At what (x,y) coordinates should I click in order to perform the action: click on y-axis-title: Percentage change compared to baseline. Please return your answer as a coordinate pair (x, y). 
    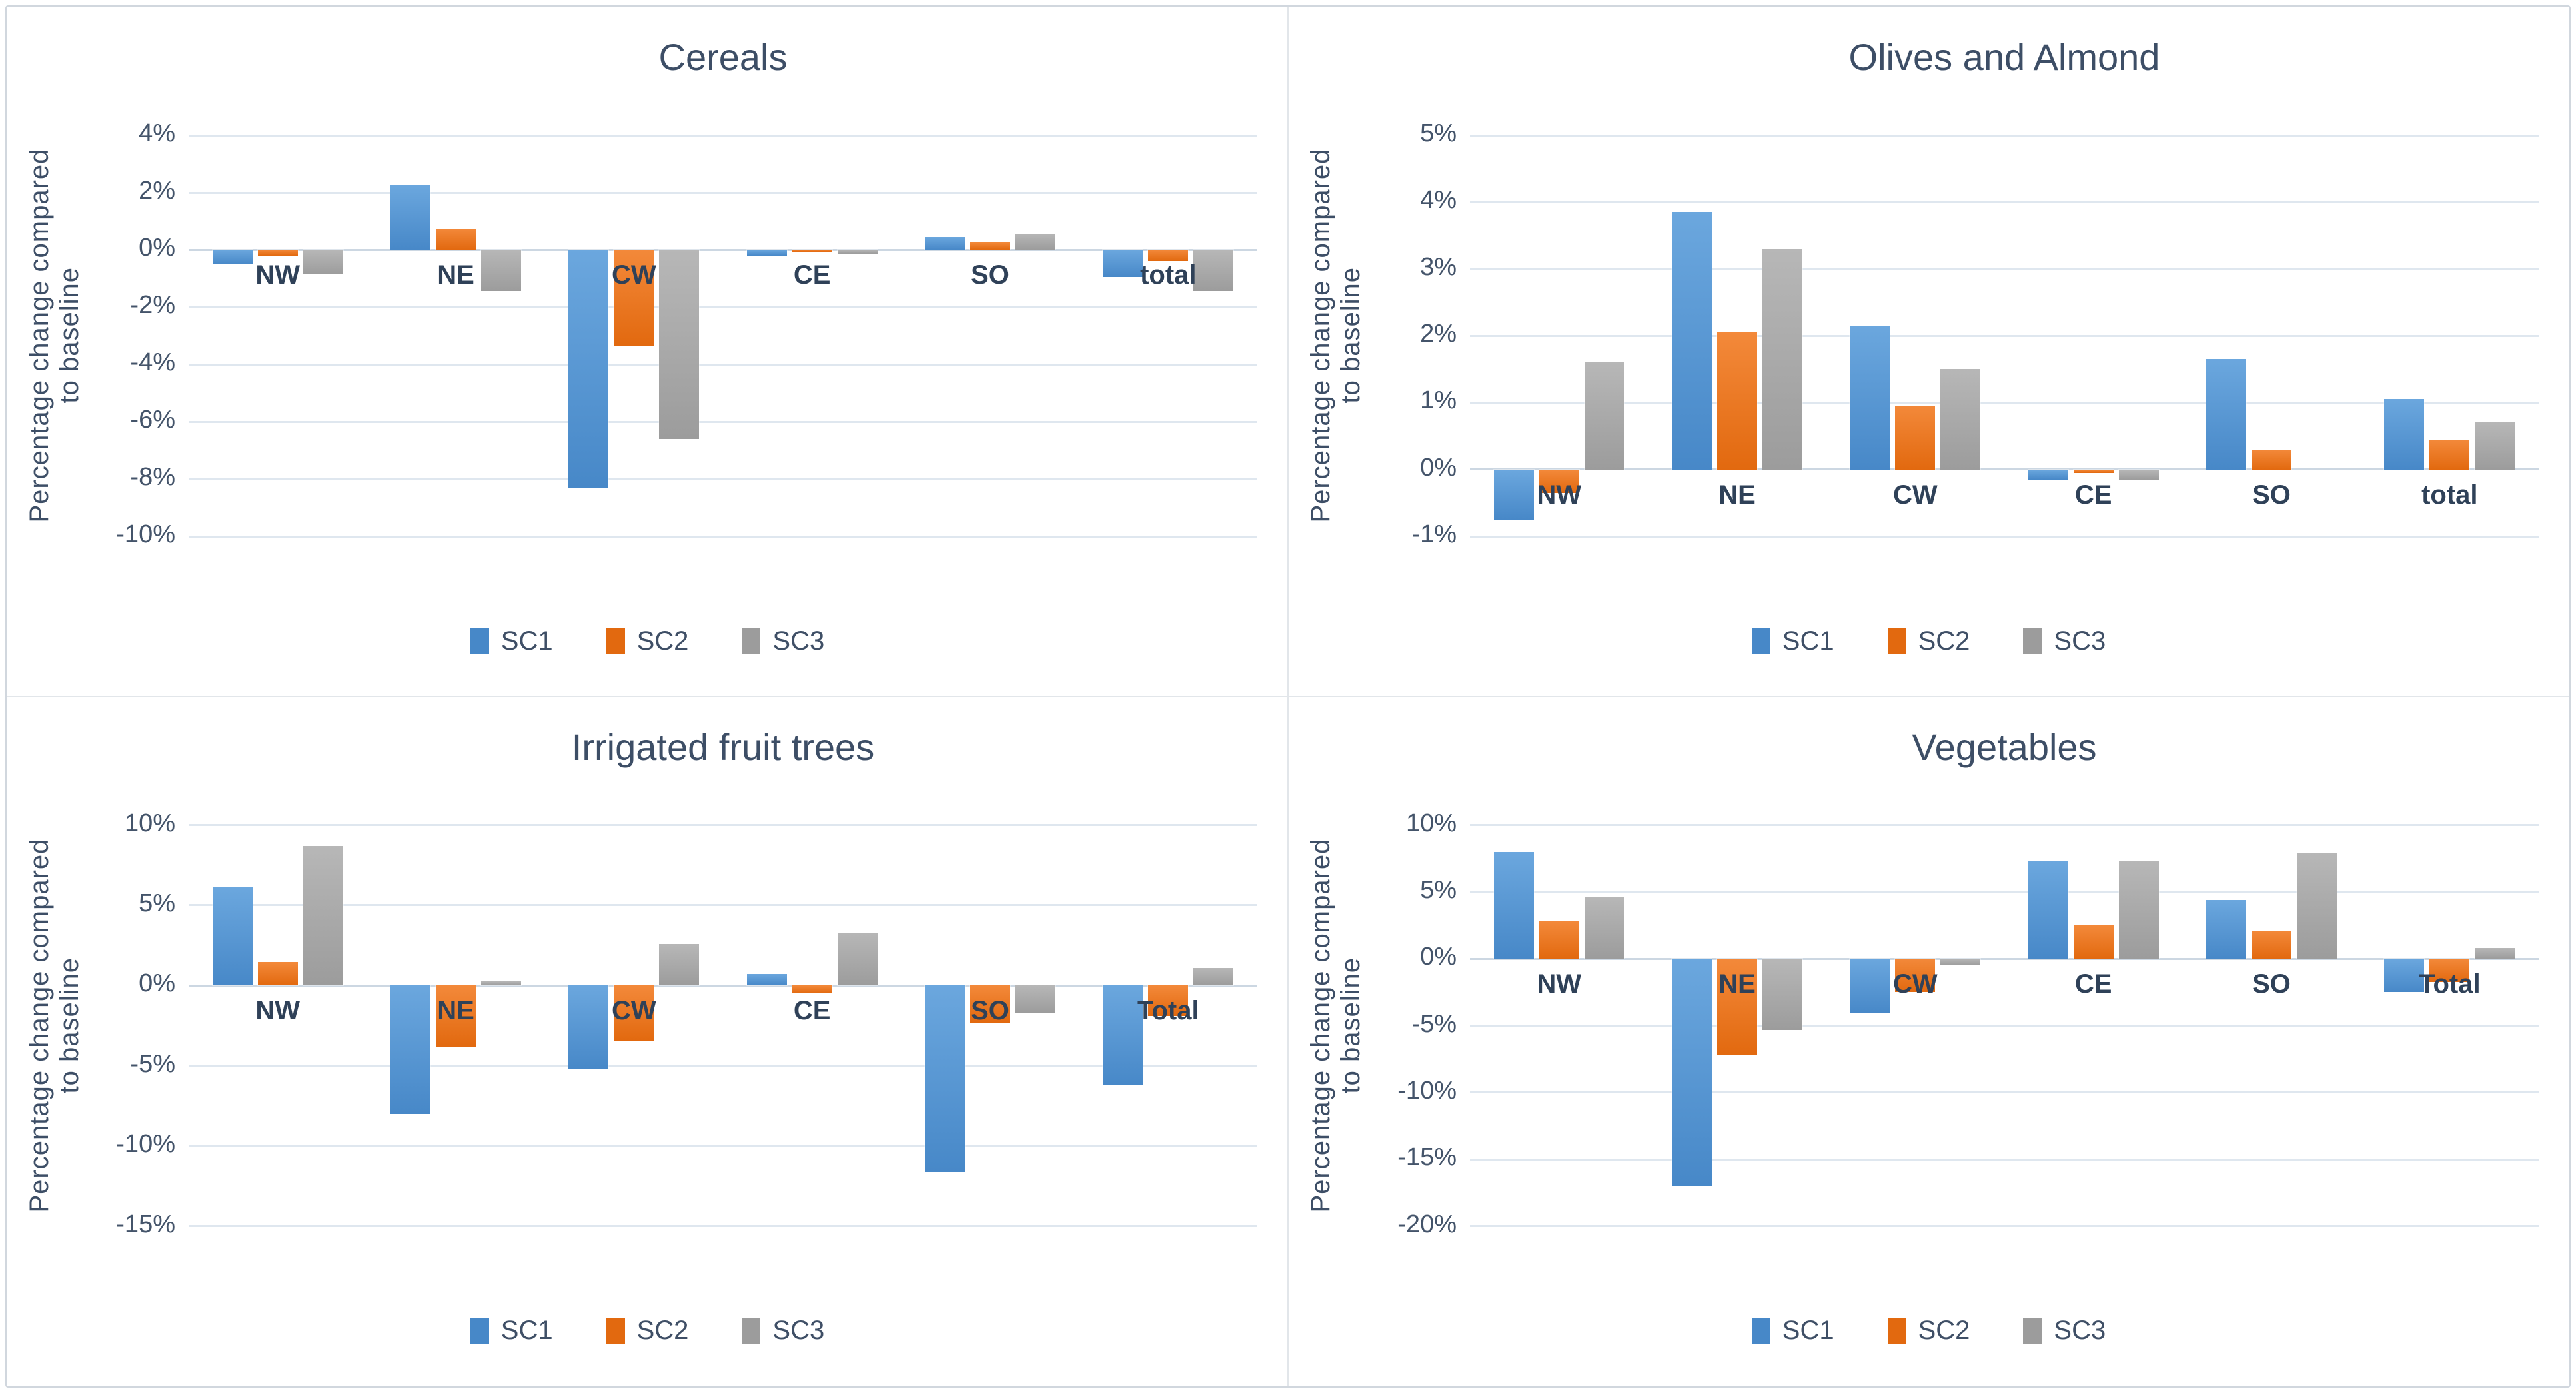
    Looking at the image, I should click on (55, 1025).